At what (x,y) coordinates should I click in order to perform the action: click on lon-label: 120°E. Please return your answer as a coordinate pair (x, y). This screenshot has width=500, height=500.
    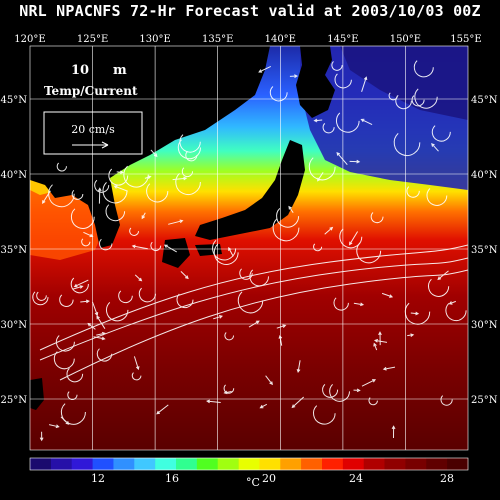
    Looking at the image, I should click on (29, 39).